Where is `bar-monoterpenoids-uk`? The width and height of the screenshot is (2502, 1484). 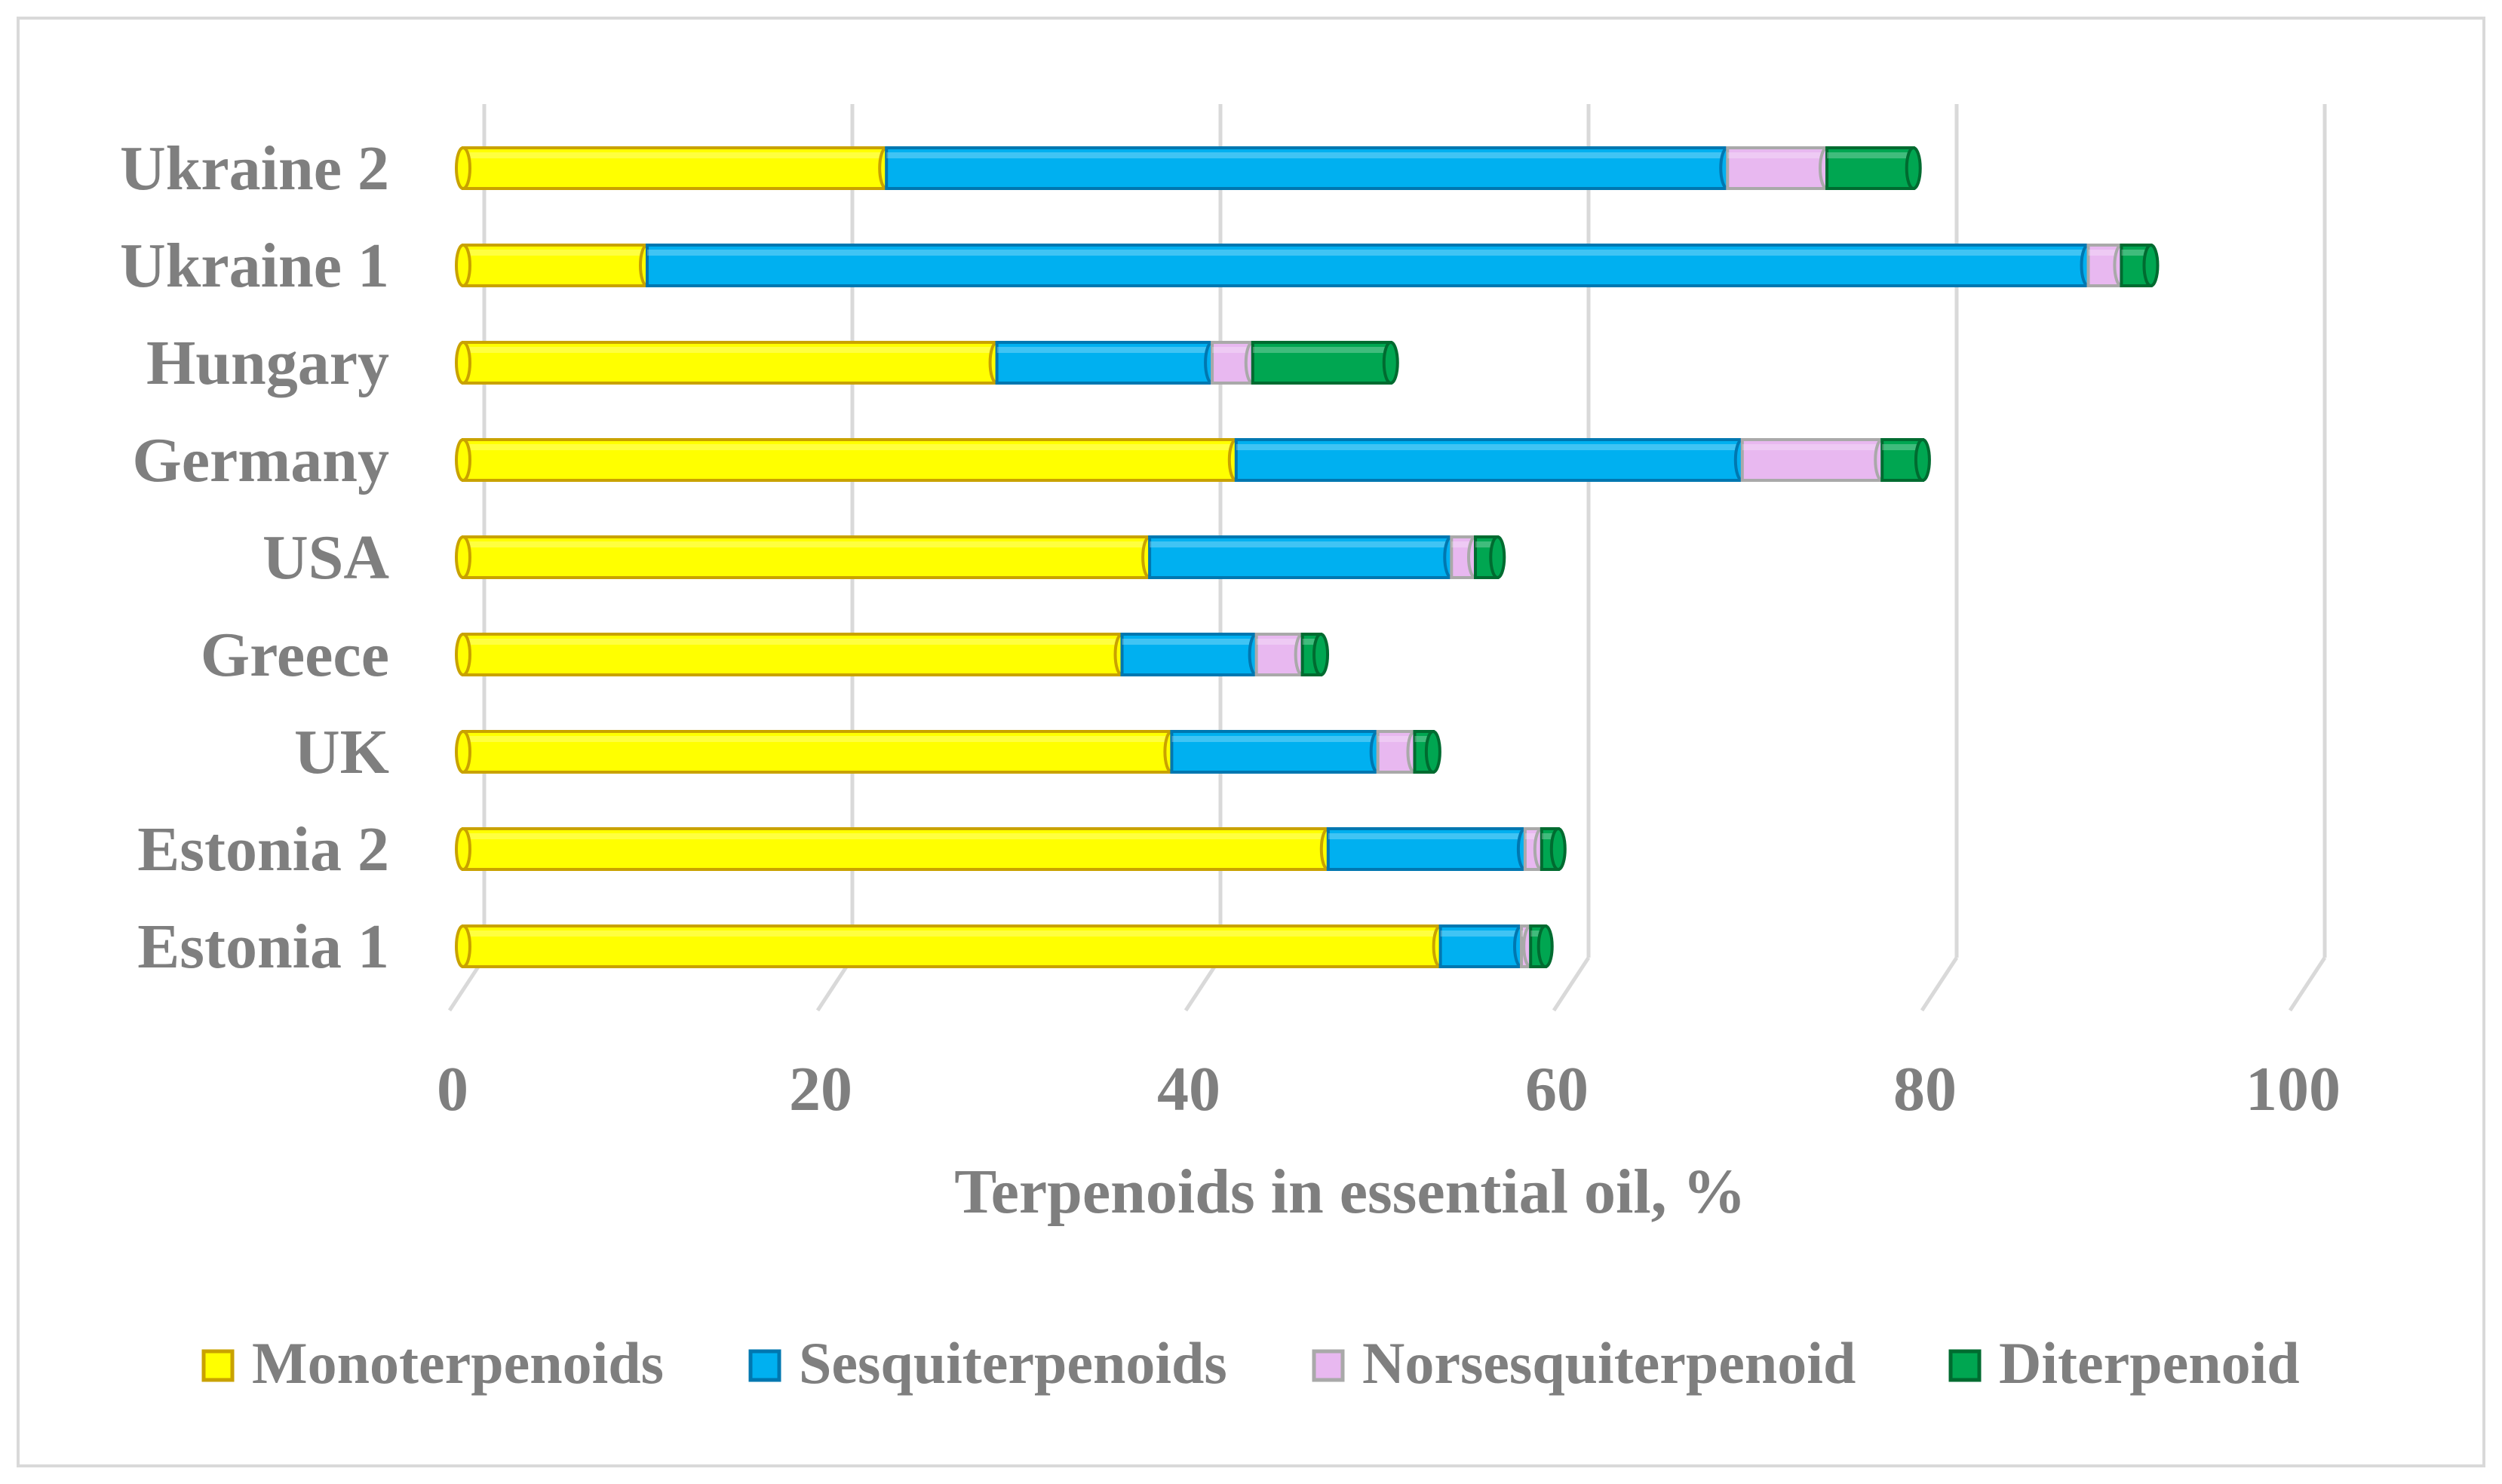
bar-monoterpenoids-uk is located at coordinates (821, 752).